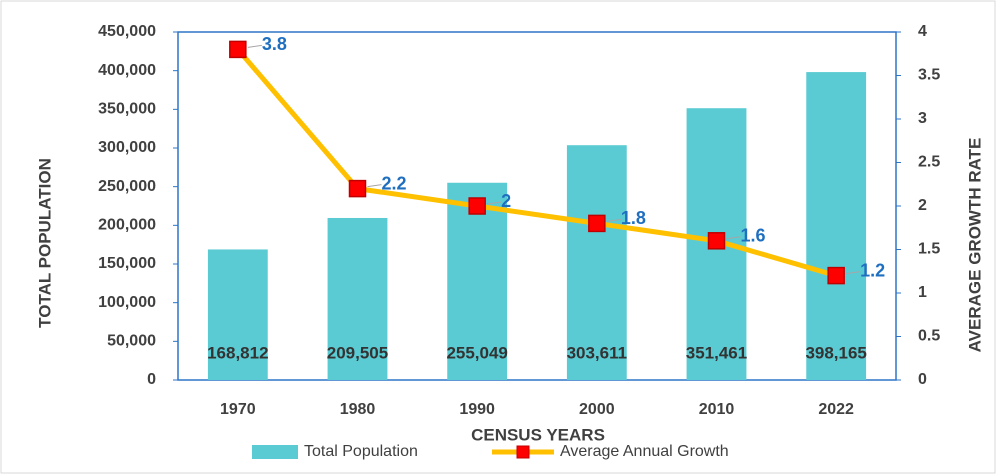 This screenshot has width=996, height=474. I want to click on y2-axis-title: AVERAGE GROWTH RATE, so click(974, 245).